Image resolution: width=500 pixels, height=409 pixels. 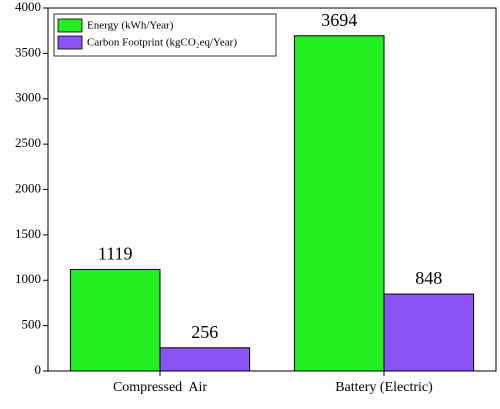 What do you see at coordinates (165, 35) in the screenshot?
I see `legend-box` at bounding box center [165, 35].